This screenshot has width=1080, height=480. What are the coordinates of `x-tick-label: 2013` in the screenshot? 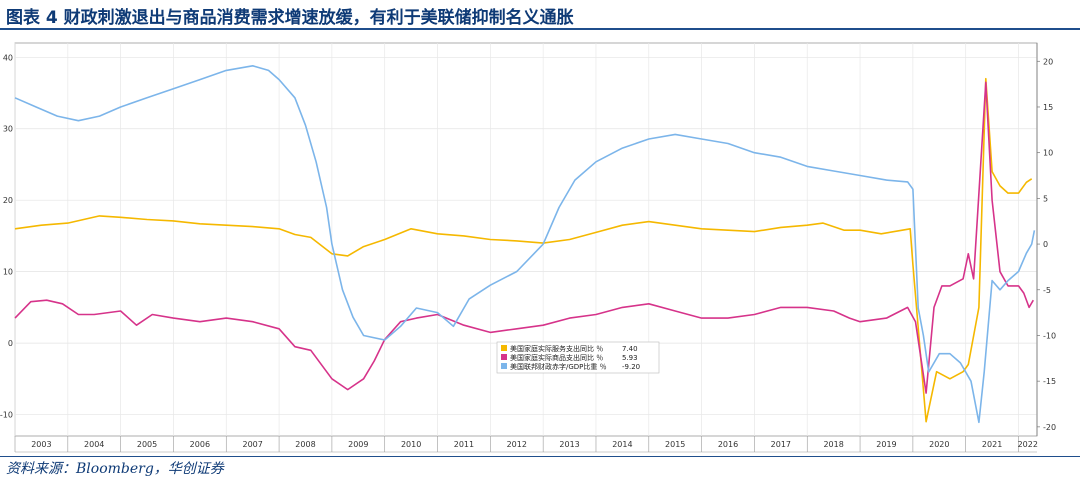 It's located at (569, 444).